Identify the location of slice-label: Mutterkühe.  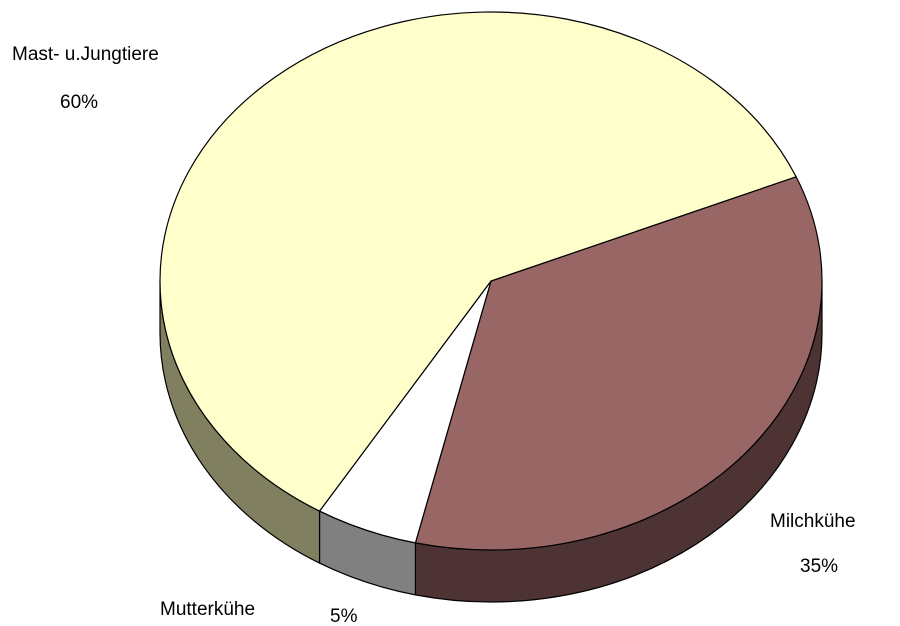
(207, 609).